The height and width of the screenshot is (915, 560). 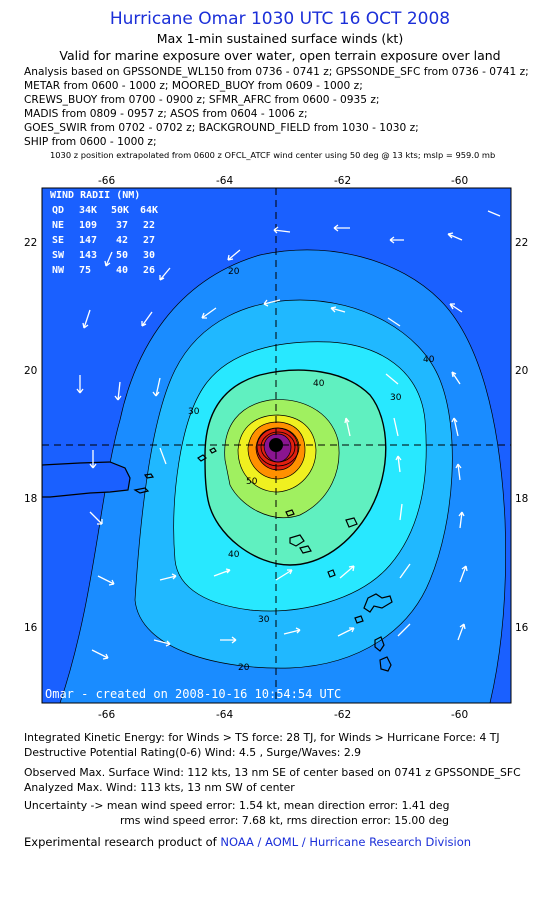 I want to click on wind-radii-cell: 50, so click(x=122, y=255).